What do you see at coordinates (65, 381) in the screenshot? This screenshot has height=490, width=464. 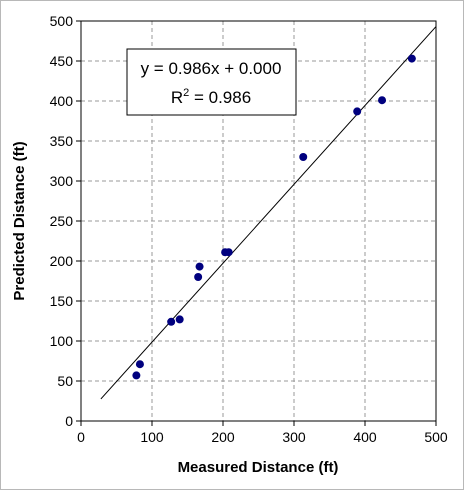 I see `y-tick-label: 50` at bounding box center [65, 381].